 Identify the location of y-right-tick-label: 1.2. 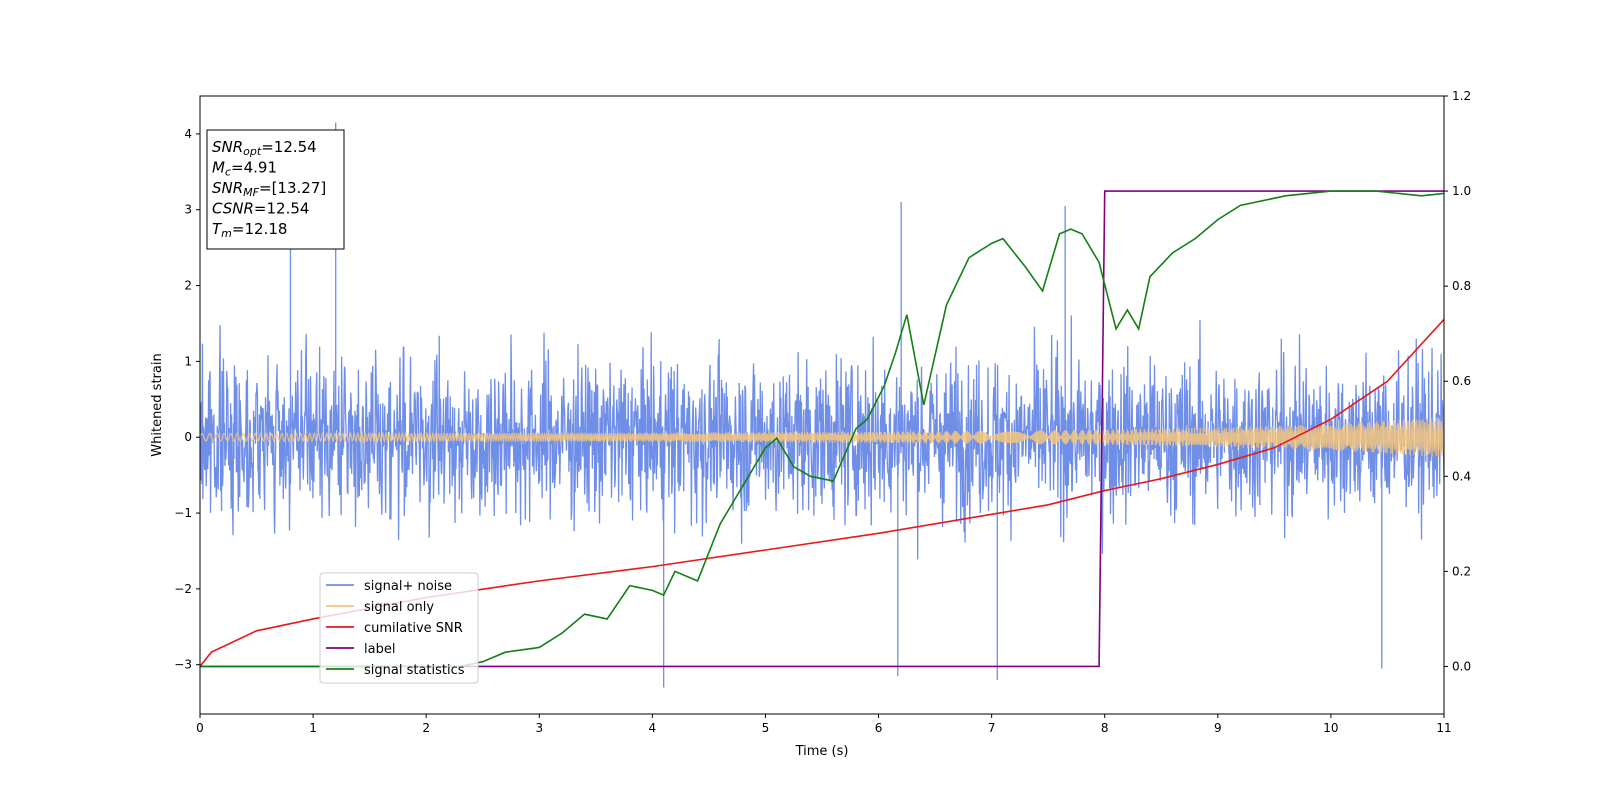
(1461, 96).